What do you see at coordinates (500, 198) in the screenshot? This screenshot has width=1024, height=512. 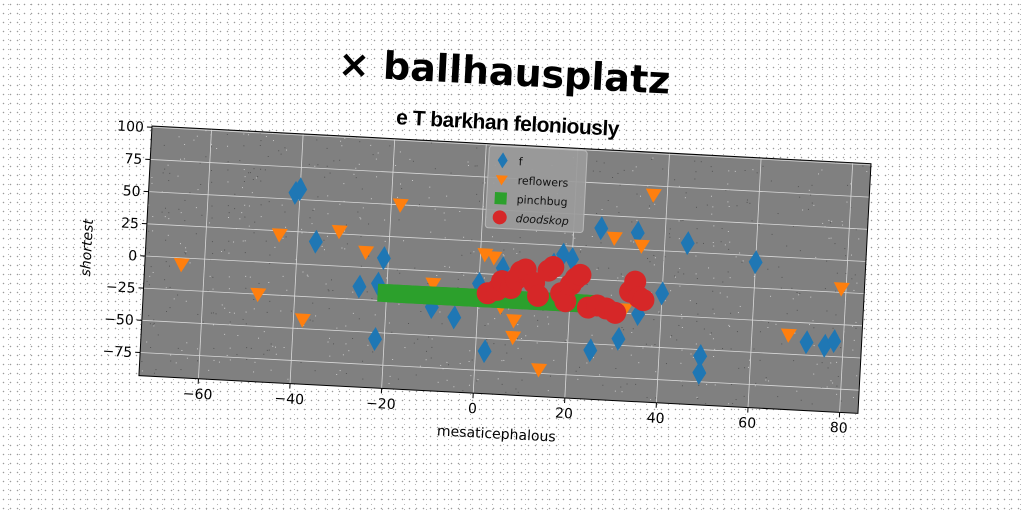 I see `legend-marker-pinchbug` at bounding box center [500, 198].